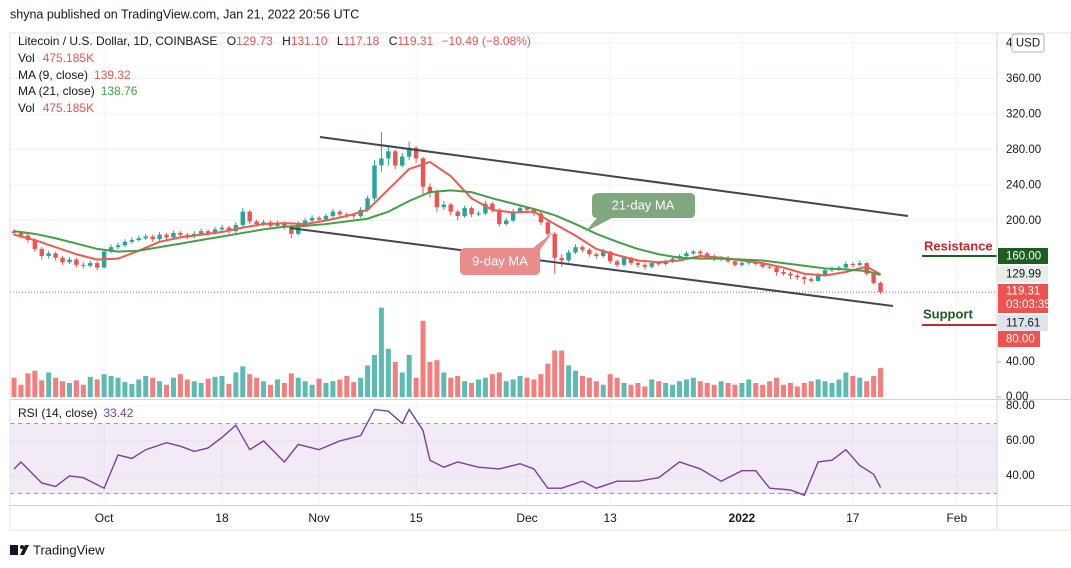 This screenshot has width=1071, height=568. What do you see at coordinates (1017, 397) in the screenshot?
I see `volume-tick-label: 0.00` at bounding box center [1017, 397].